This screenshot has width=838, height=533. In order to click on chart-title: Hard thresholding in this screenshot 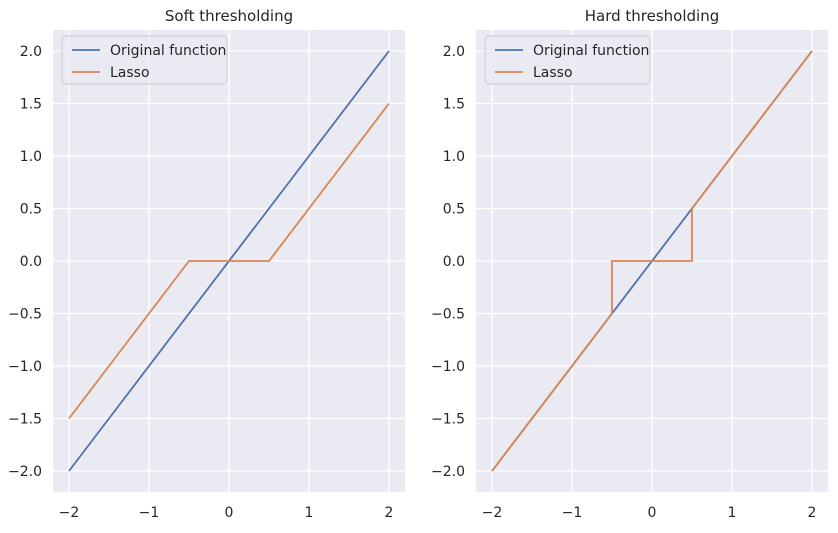, I will do `click(652, 16)`.